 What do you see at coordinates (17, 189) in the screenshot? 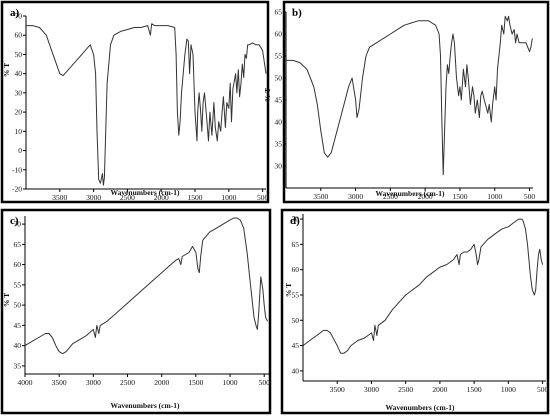
I see `y-tick-label: -20` at bounding box center [17, 189].